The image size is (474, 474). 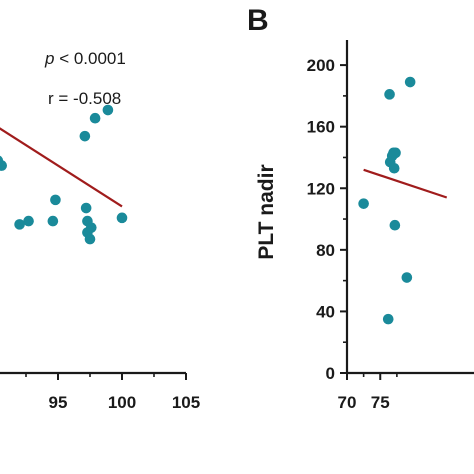 I want to click on y-tick-label: 80, so click(x=325, y=250).